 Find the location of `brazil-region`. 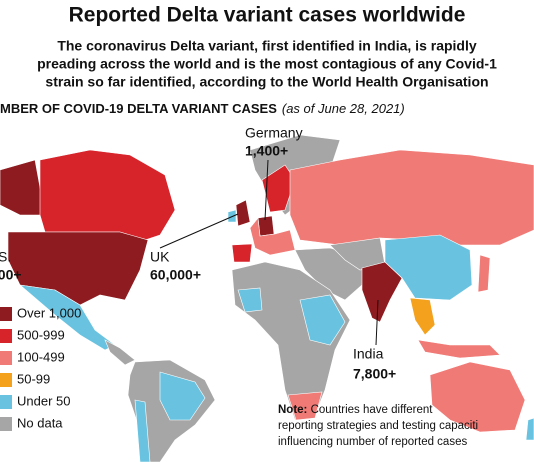

brazil-region is located at coordinates (182, 396).